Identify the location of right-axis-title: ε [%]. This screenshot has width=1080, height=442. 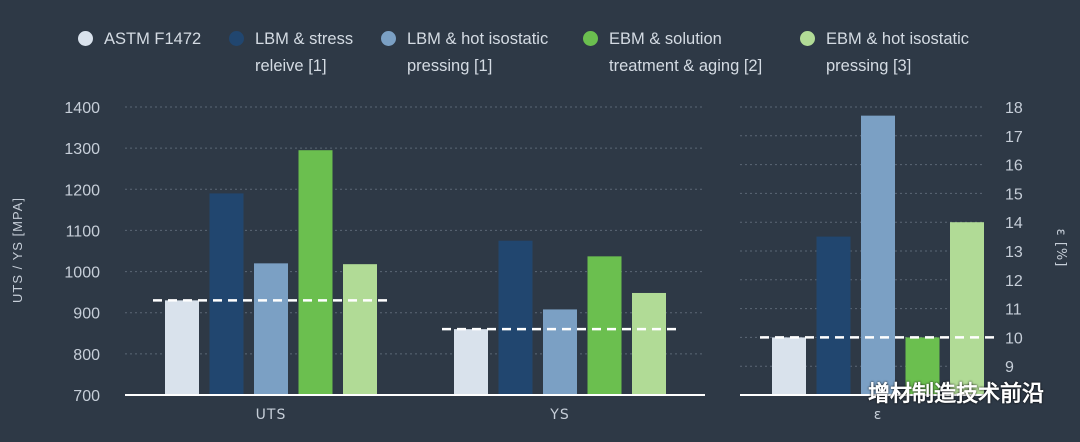
(1060, 248).